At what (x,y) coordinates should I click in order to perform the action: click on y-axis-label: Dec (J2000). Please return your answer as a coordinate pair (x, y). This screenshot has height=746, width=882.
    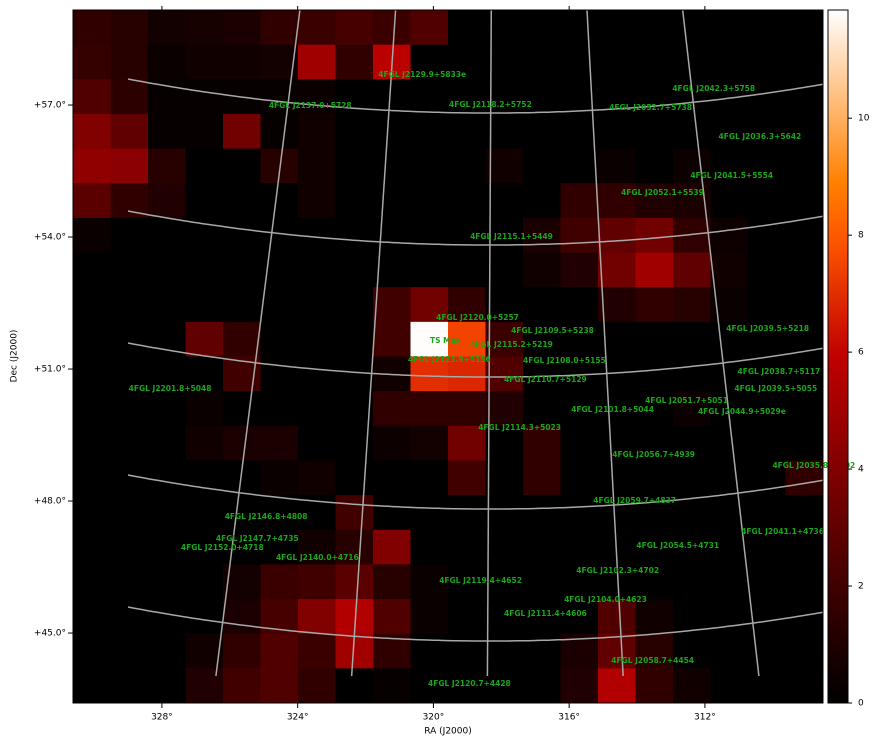
    Looking at the image, I should click on (15, 356).